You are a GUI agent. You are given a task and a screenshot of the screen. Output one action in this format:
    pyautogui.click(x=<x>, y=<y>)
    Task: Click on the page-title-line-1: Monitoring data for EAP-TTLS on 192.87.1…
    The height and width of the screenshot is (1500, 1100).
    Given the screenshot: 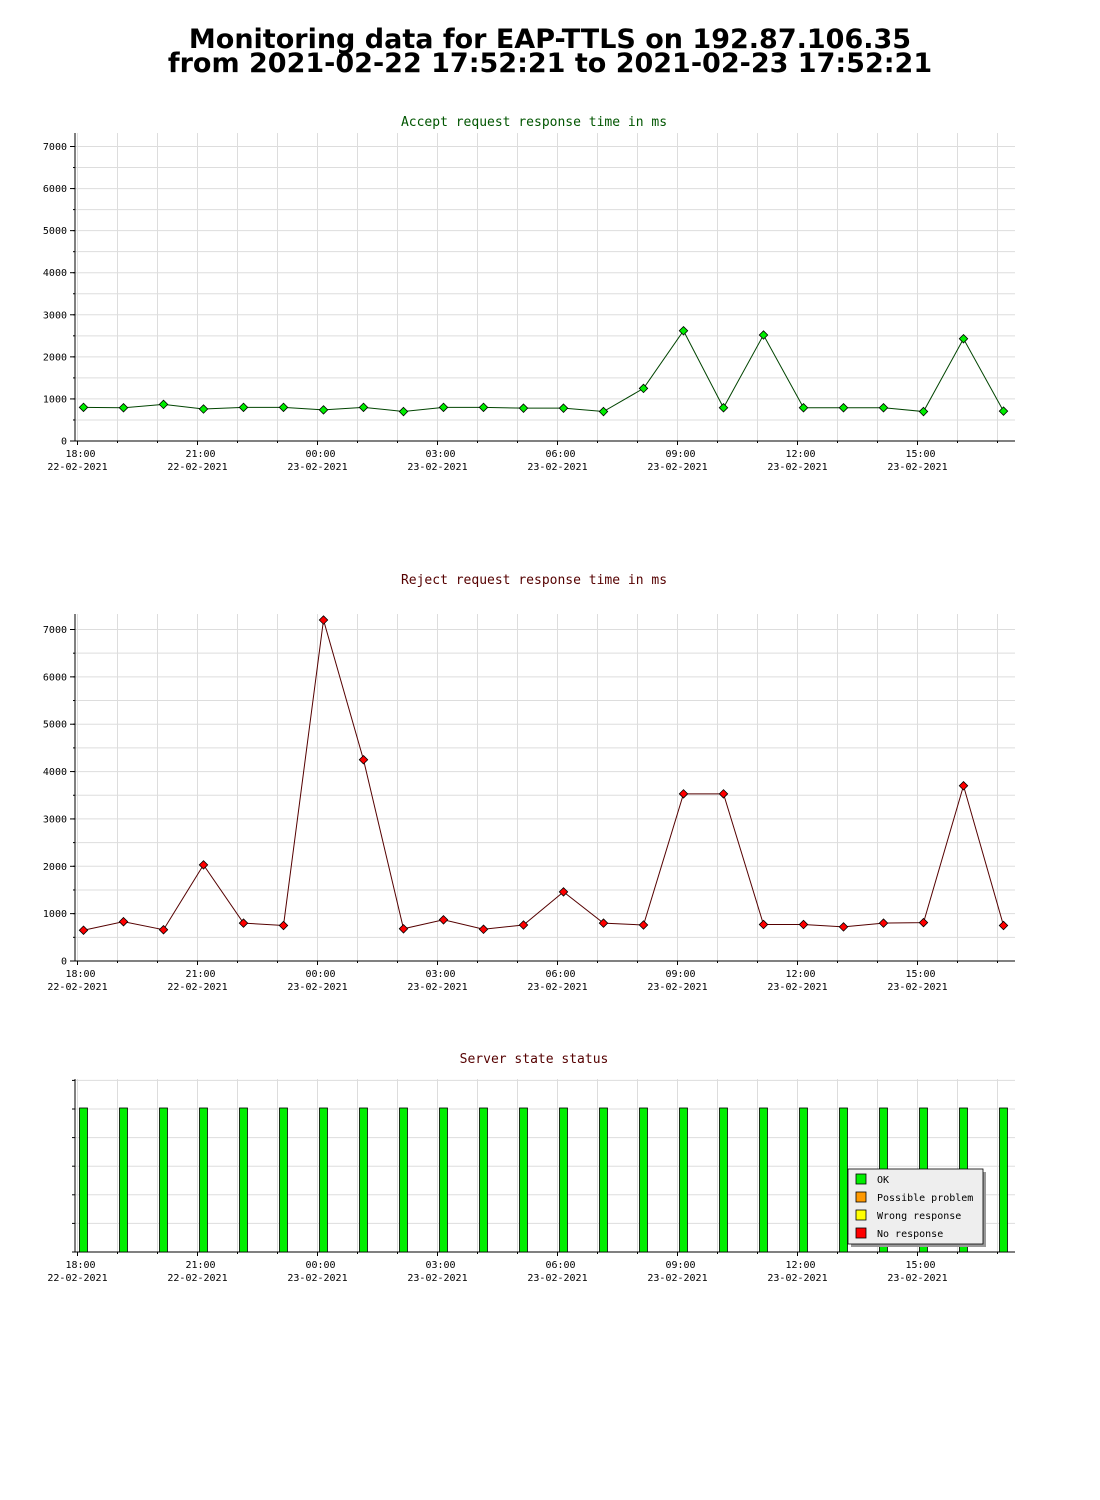 What is the action you would take?
    pyautogui.click(x=550, y=39)
    